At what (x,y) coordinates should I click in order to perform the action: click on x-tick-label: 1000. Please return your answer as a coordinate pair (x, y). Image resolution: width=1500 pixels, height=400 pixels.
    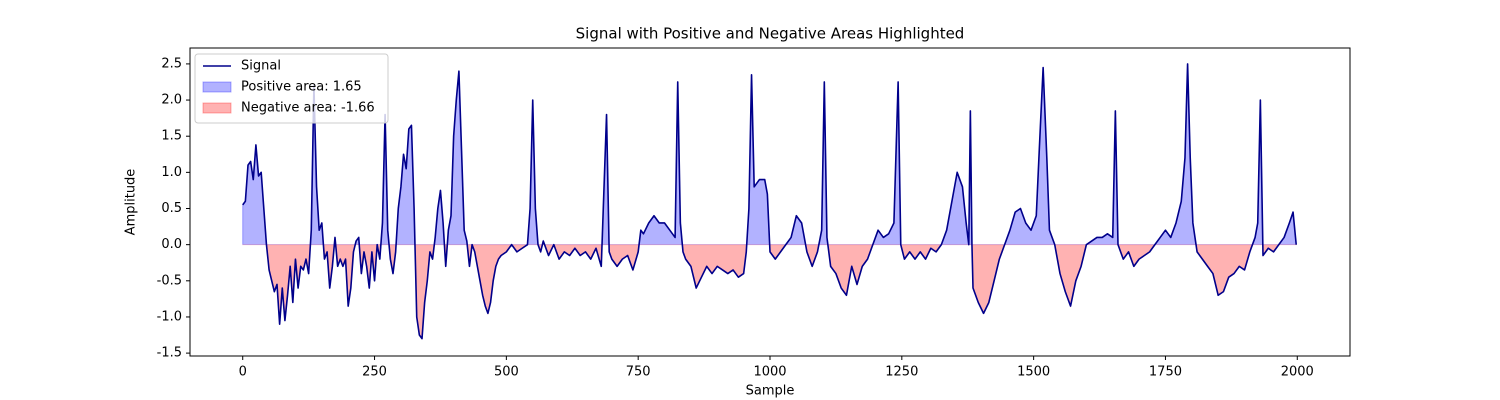
    Looking at the image, I should click on (769, 372).